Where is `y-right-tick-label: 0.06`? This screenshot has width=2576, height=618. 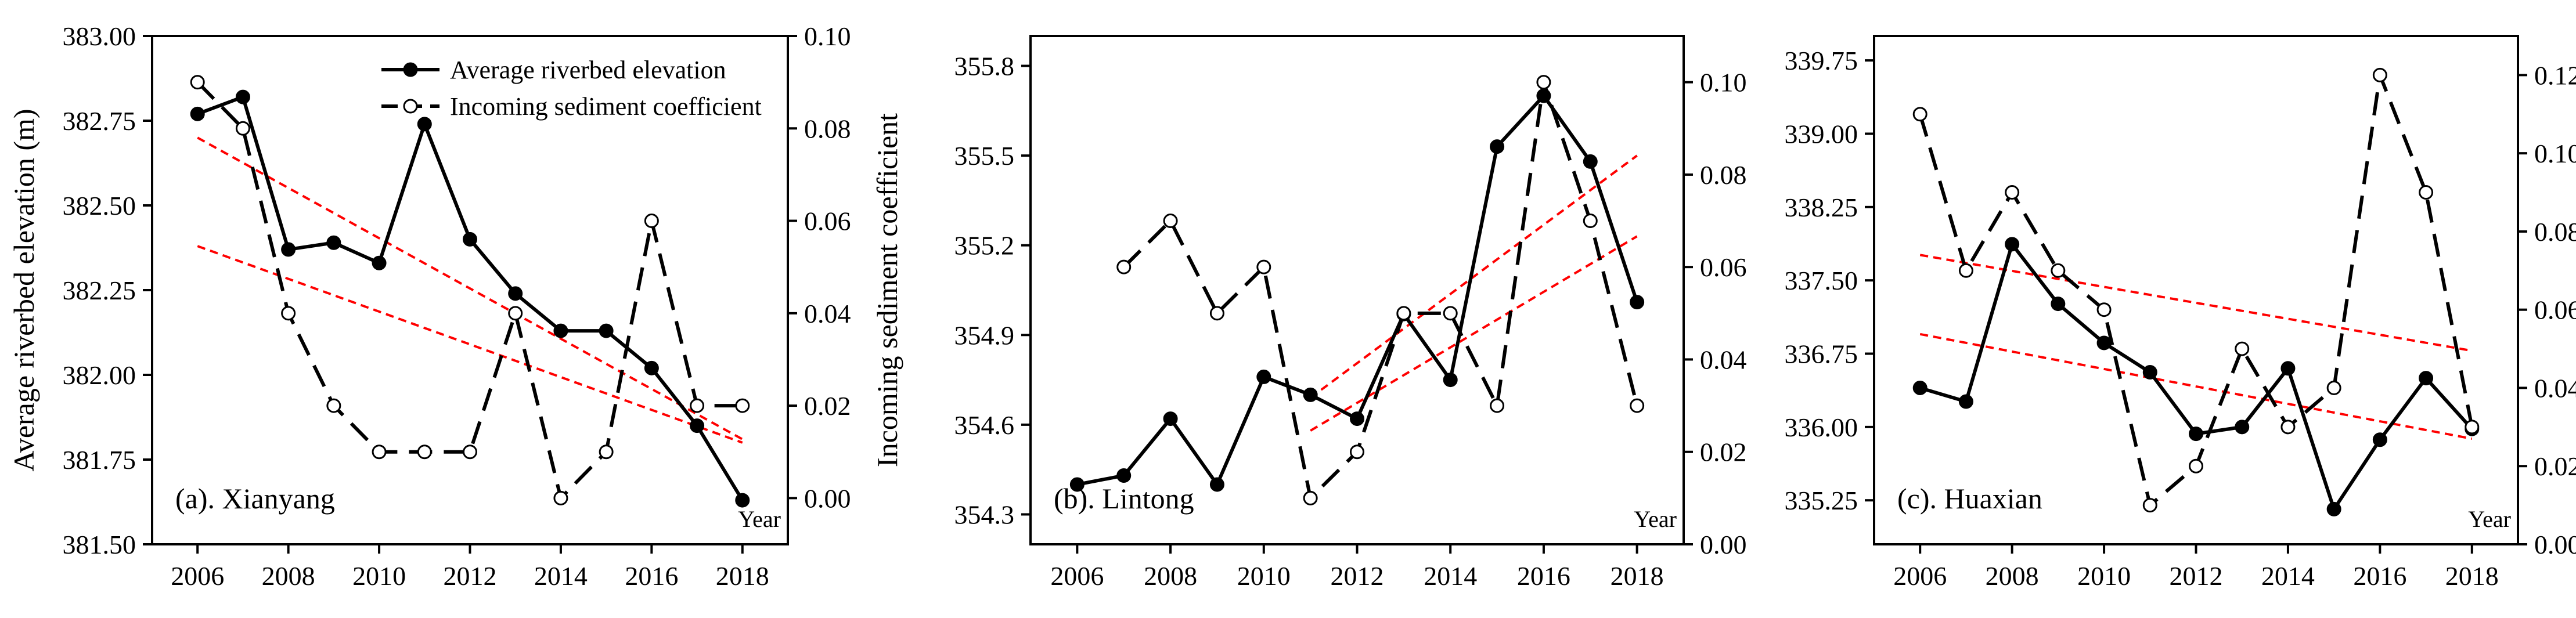 y-right-tick-label: 0.06 is located at coordinates (1723, 267).